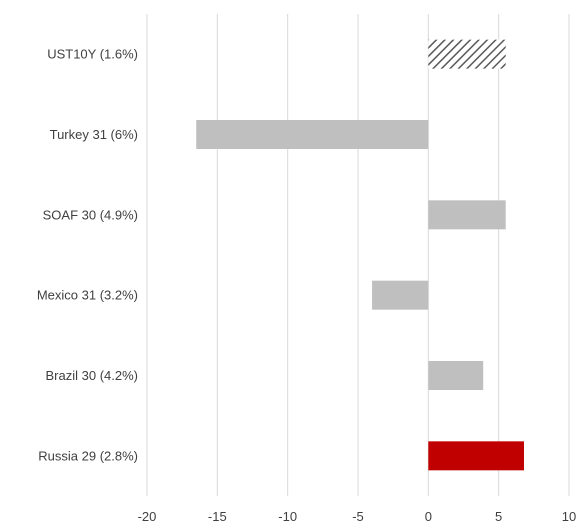  Describe the element at coordinates (287, 516) in the screenshot. I see `x-tick-label: -10` at that location.